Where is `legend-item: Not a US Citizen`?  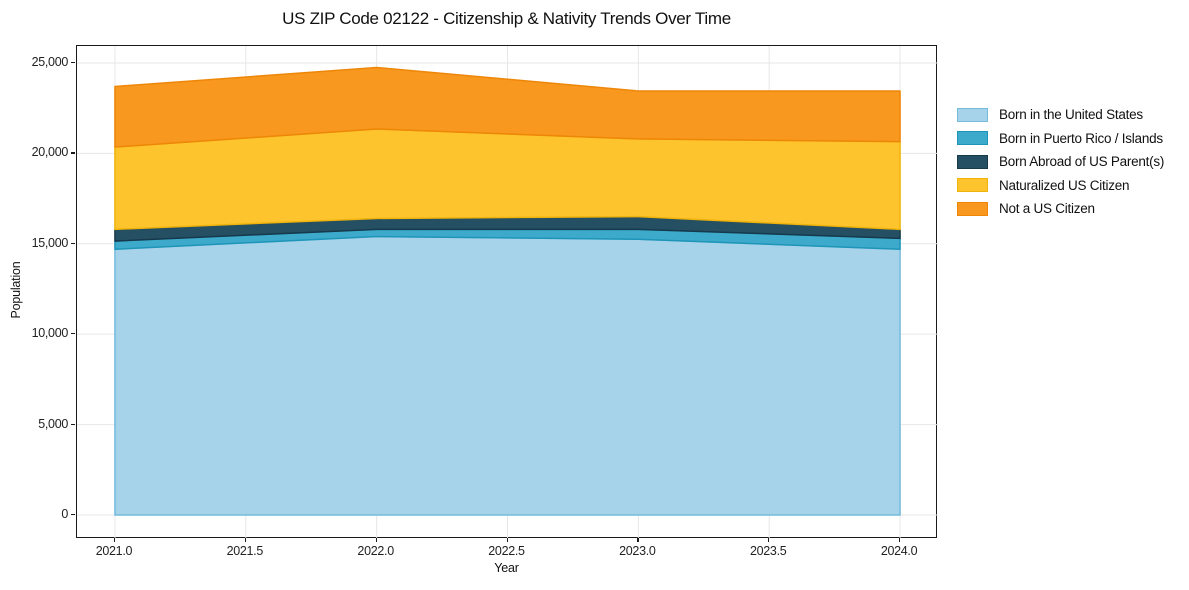
legend-item: Not a US Citizen is located at coordinates (1060, 209).